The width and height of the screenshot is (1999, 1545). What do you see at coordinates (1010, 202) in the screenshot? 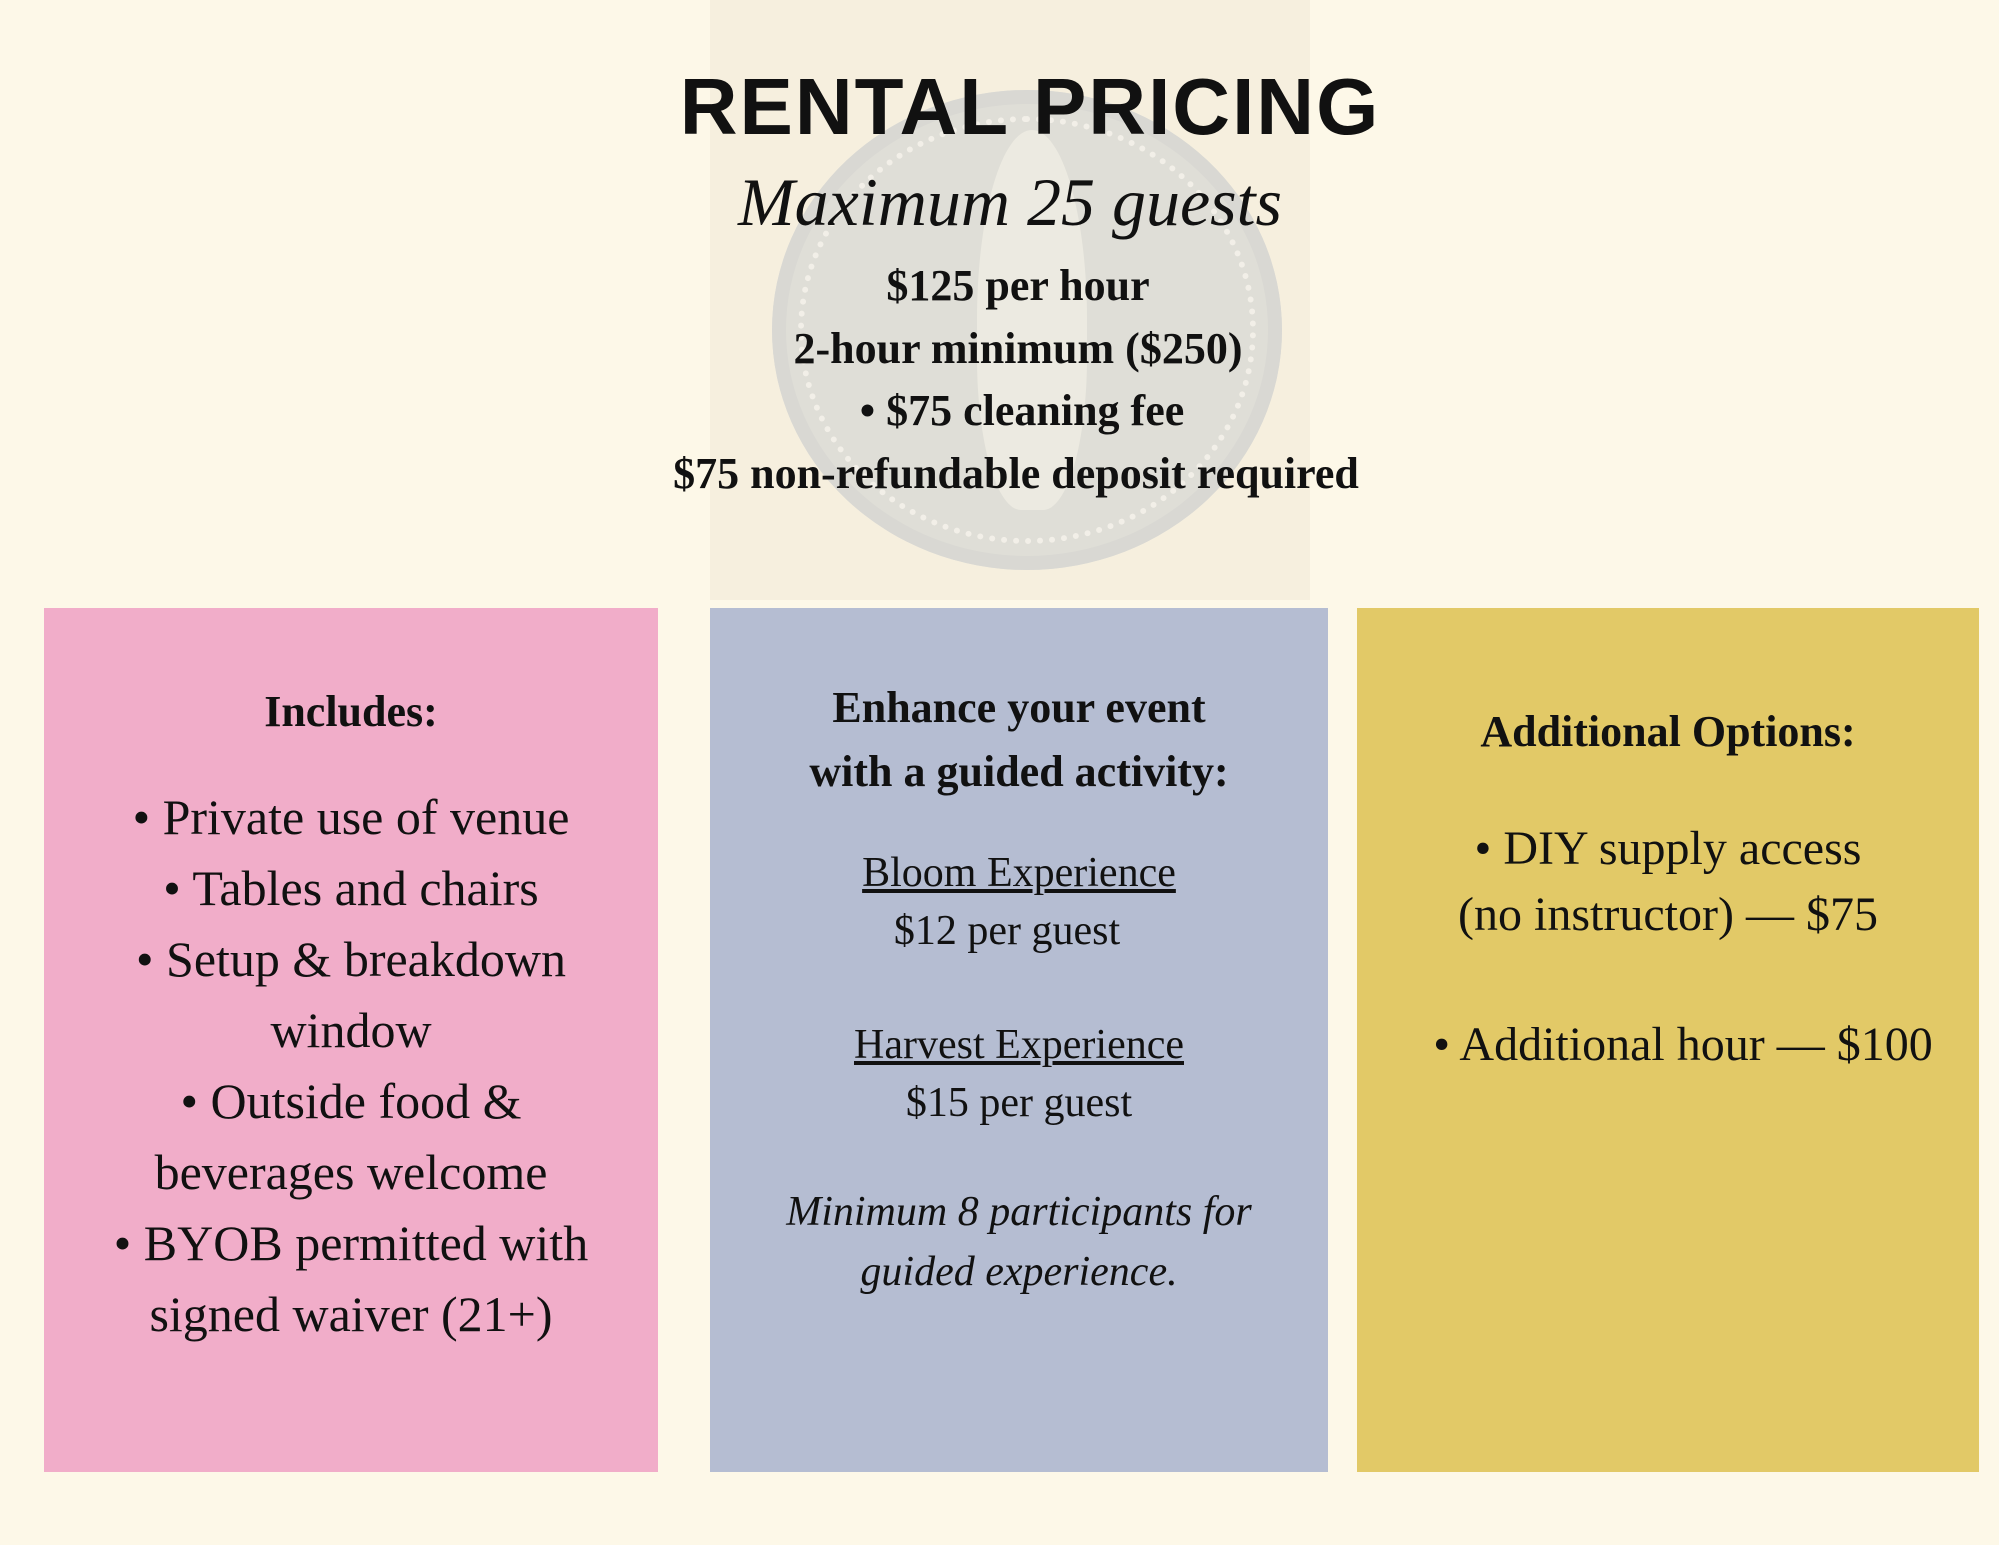
I see `guest-capacity: Maximum 25 guests` at bounding box center [1010, 202].